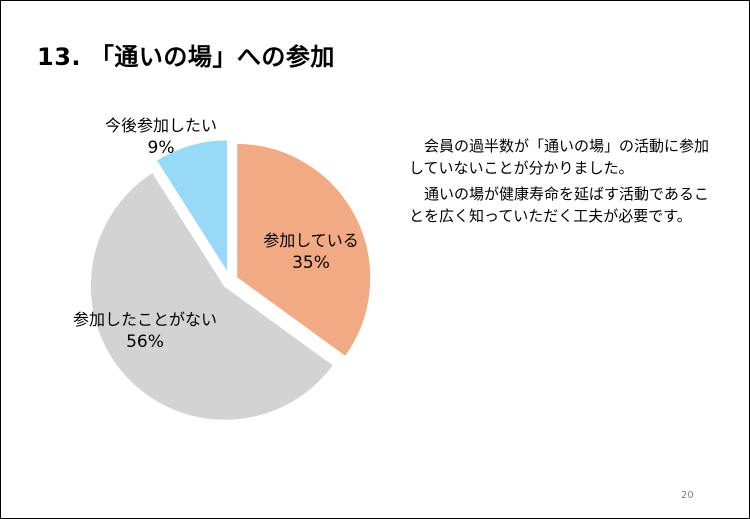 The image size is (750, 519). What do you see at coordinates (186, 57) in the screenshot?
I see `slide-title: 13. 「通いの場」への参加` at bounding box center [186, 57].